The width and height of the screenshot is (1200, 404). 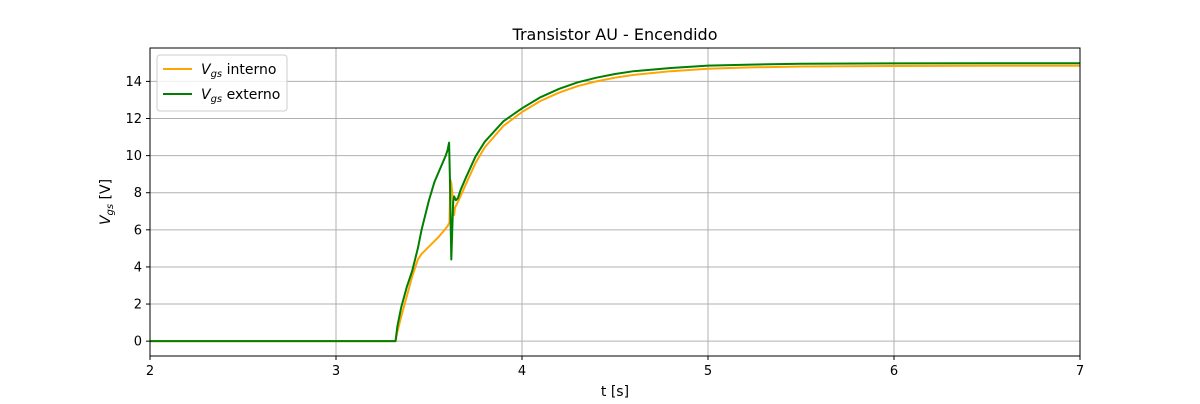 I want to click on y-tick-label: 14, so click(x=133, y=82).